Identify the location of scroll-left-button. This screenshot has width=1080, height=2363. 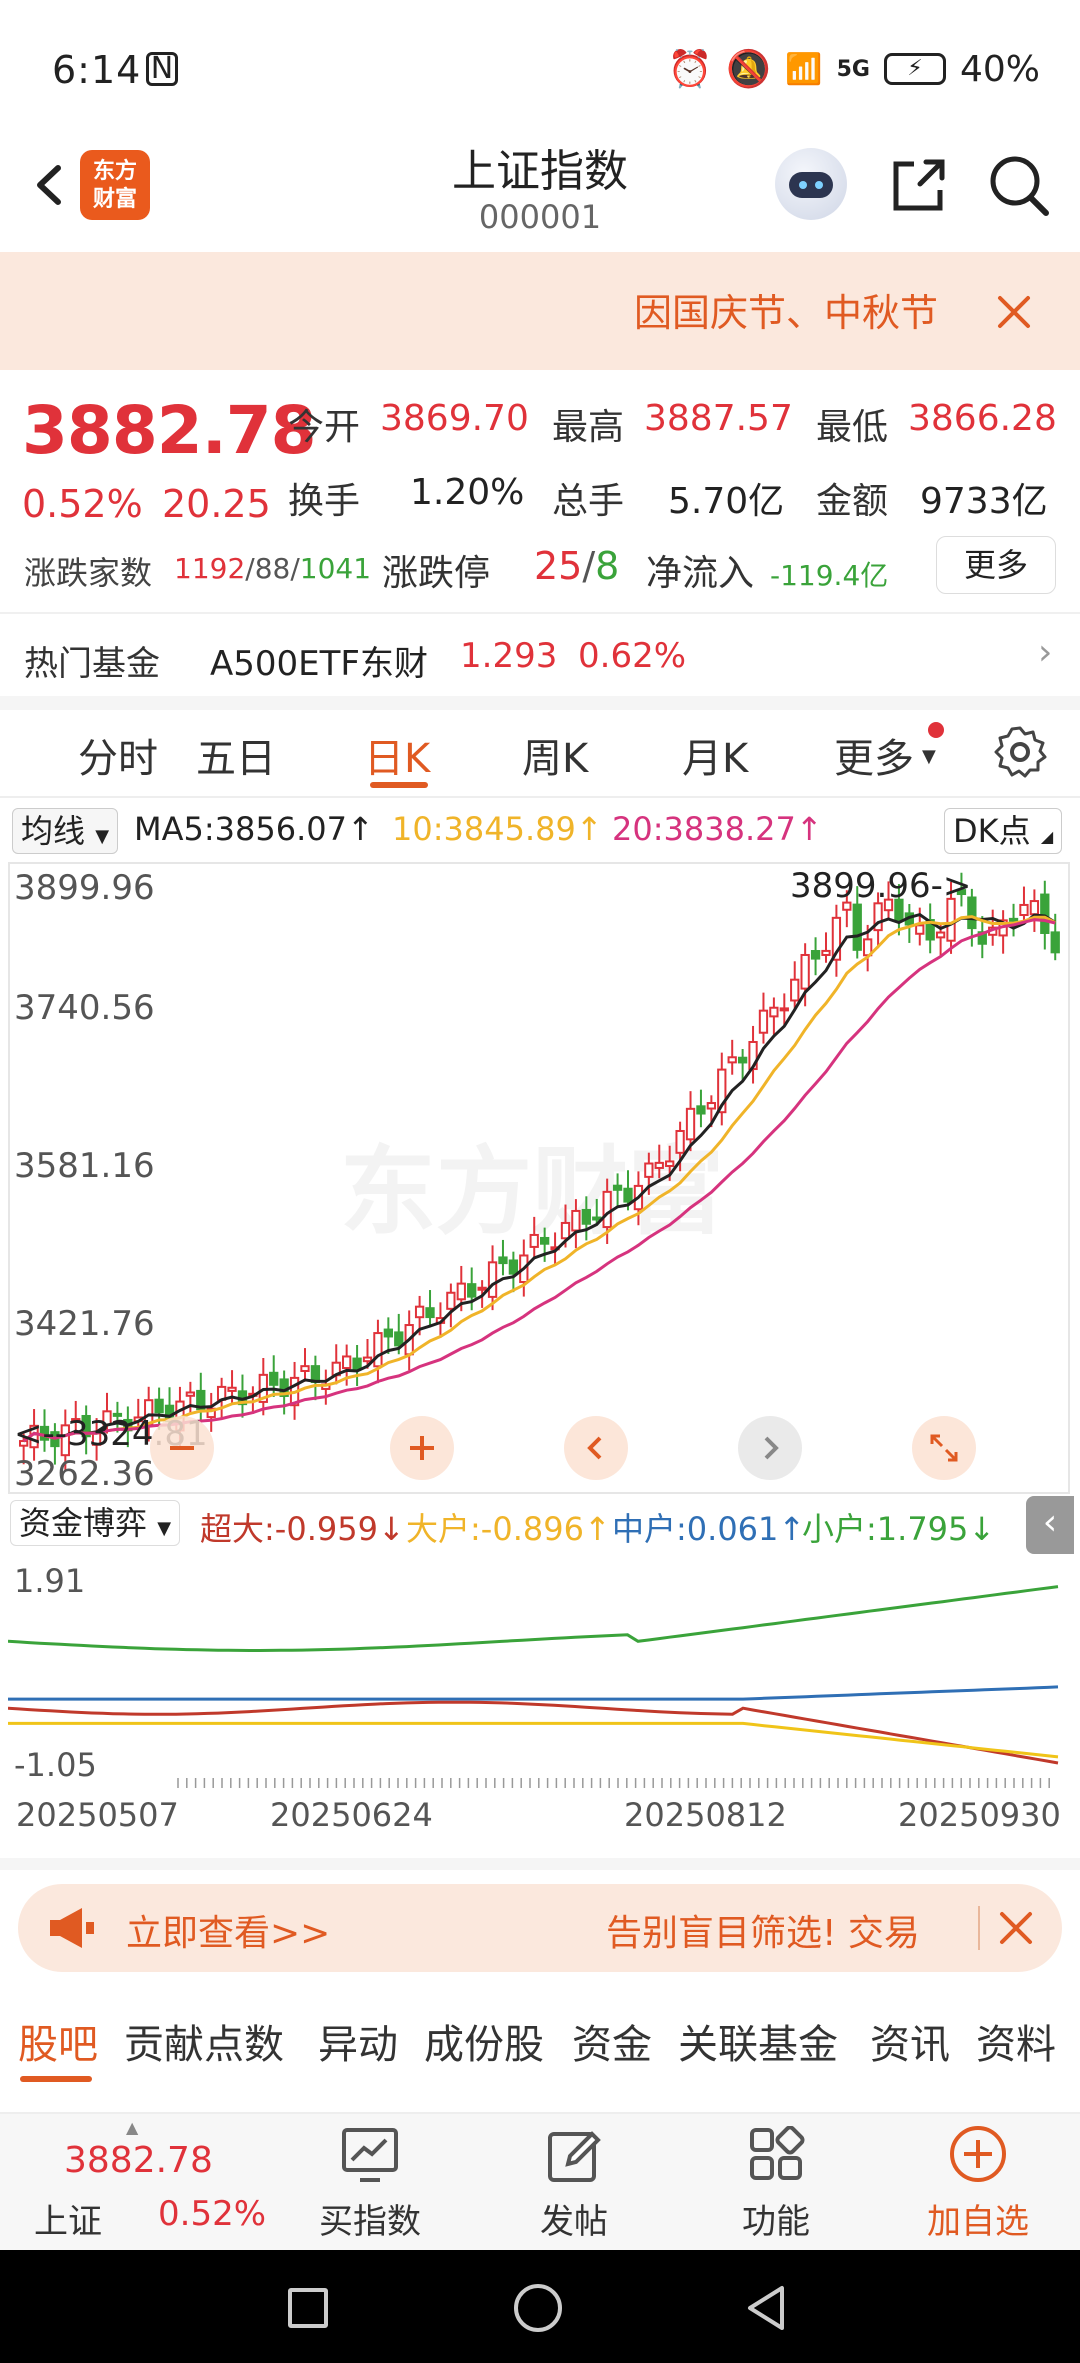
(596, 1448).